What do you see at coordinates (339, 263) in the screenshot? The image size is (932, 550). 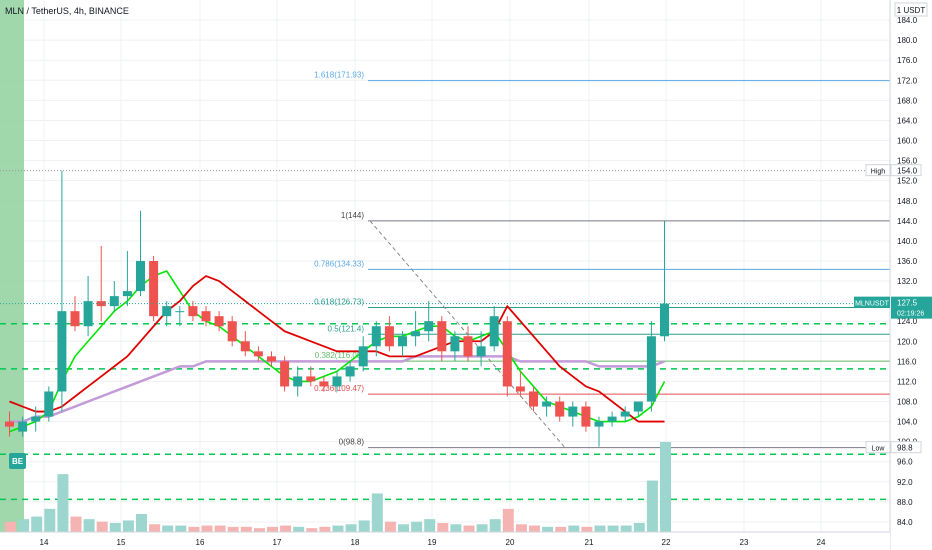 I see `fib-level-label: 0.786(134.33)` at bounding box center [339, 263].